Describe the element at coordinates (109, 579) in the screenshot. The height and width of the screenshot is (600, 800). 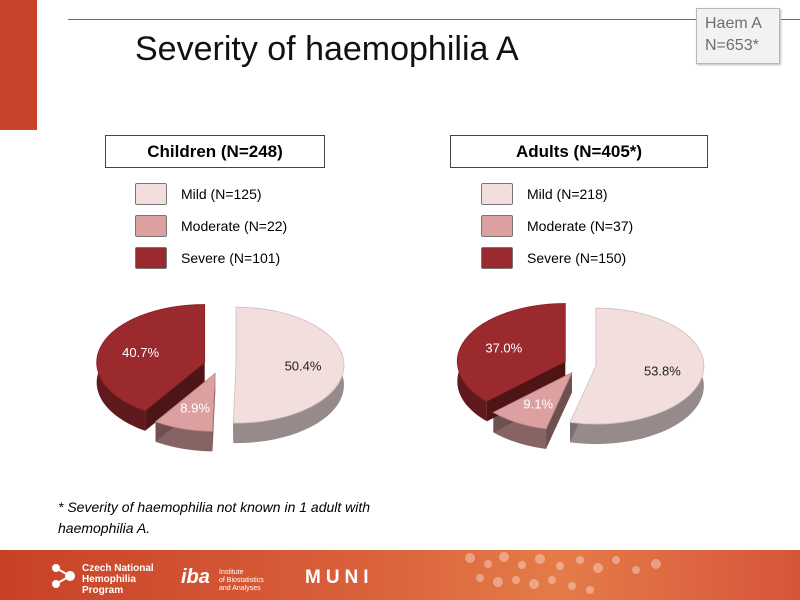
I see `logo-text-line: Hemophilia` at that location.